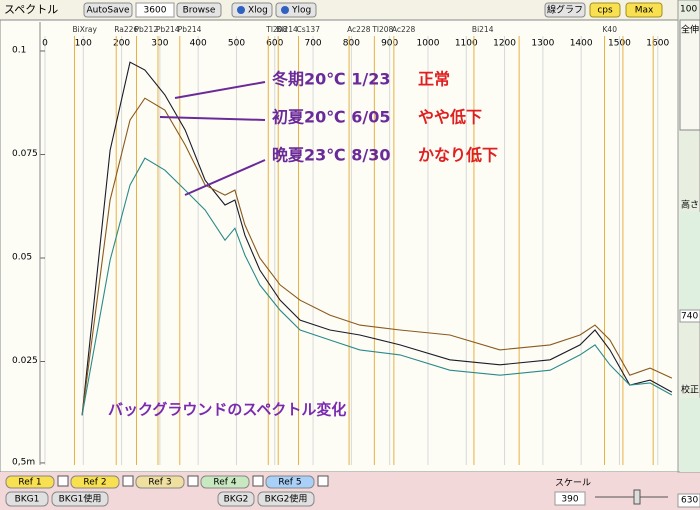 The width and height of the screenshot is (700, 510). Describe the element at coordinates (159, 44) in the screenshot. I see `x-tick-label: 300` at that location.